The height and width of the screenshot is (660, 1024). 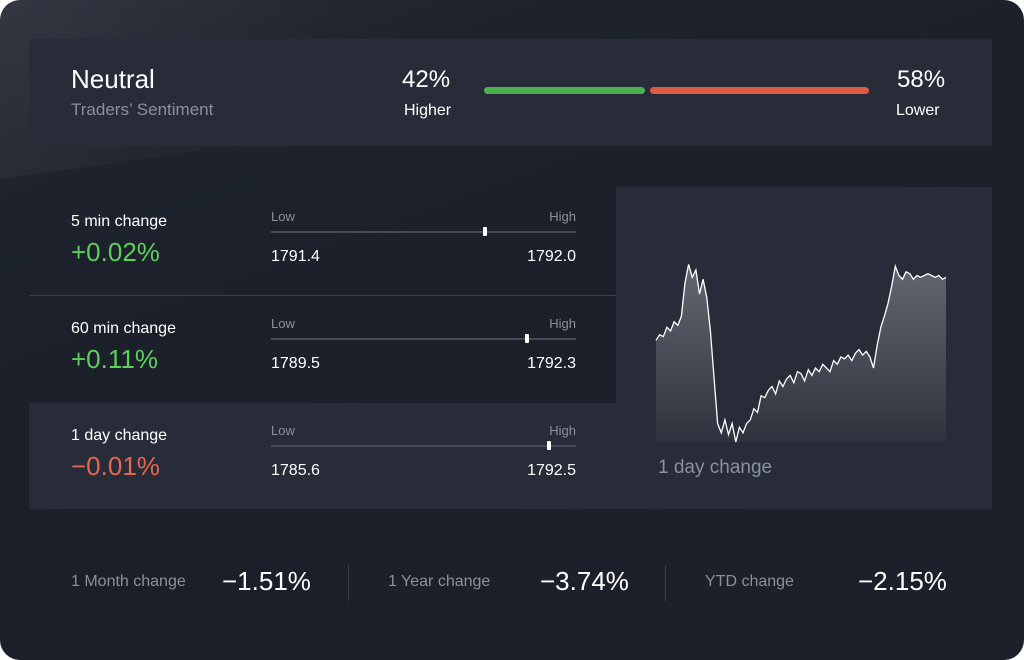 I want to click on change-label: 5 min change, so click(x=119, y=221).